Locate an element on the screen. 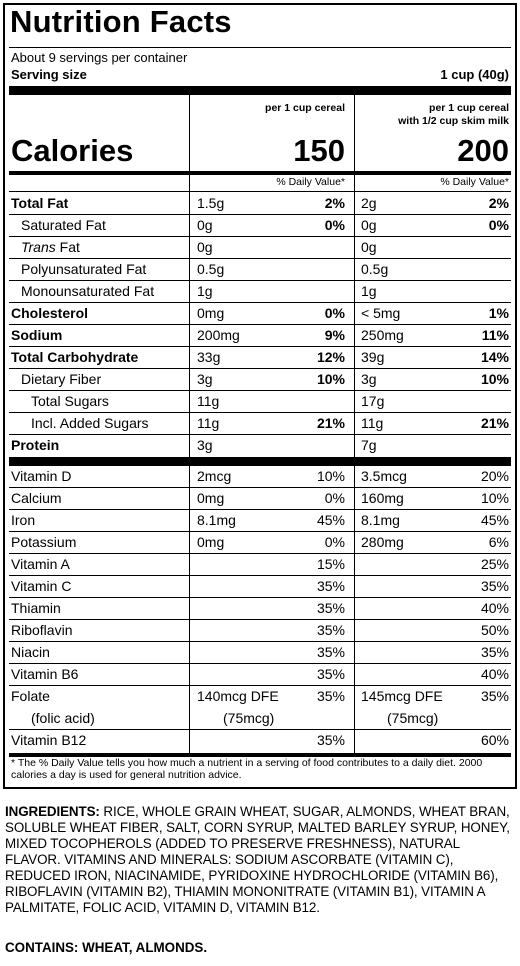  calories-value-2: 200 is located at coordinates (483, 150).